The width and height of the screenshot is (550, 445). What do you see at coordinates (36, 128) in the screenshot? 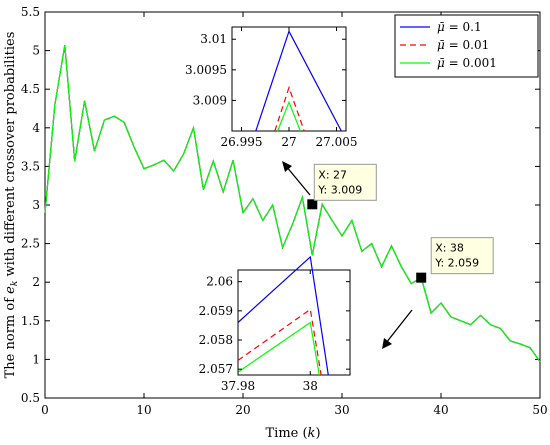
I see `y-tick-label-7: 4` at bounding box center [36, 128].